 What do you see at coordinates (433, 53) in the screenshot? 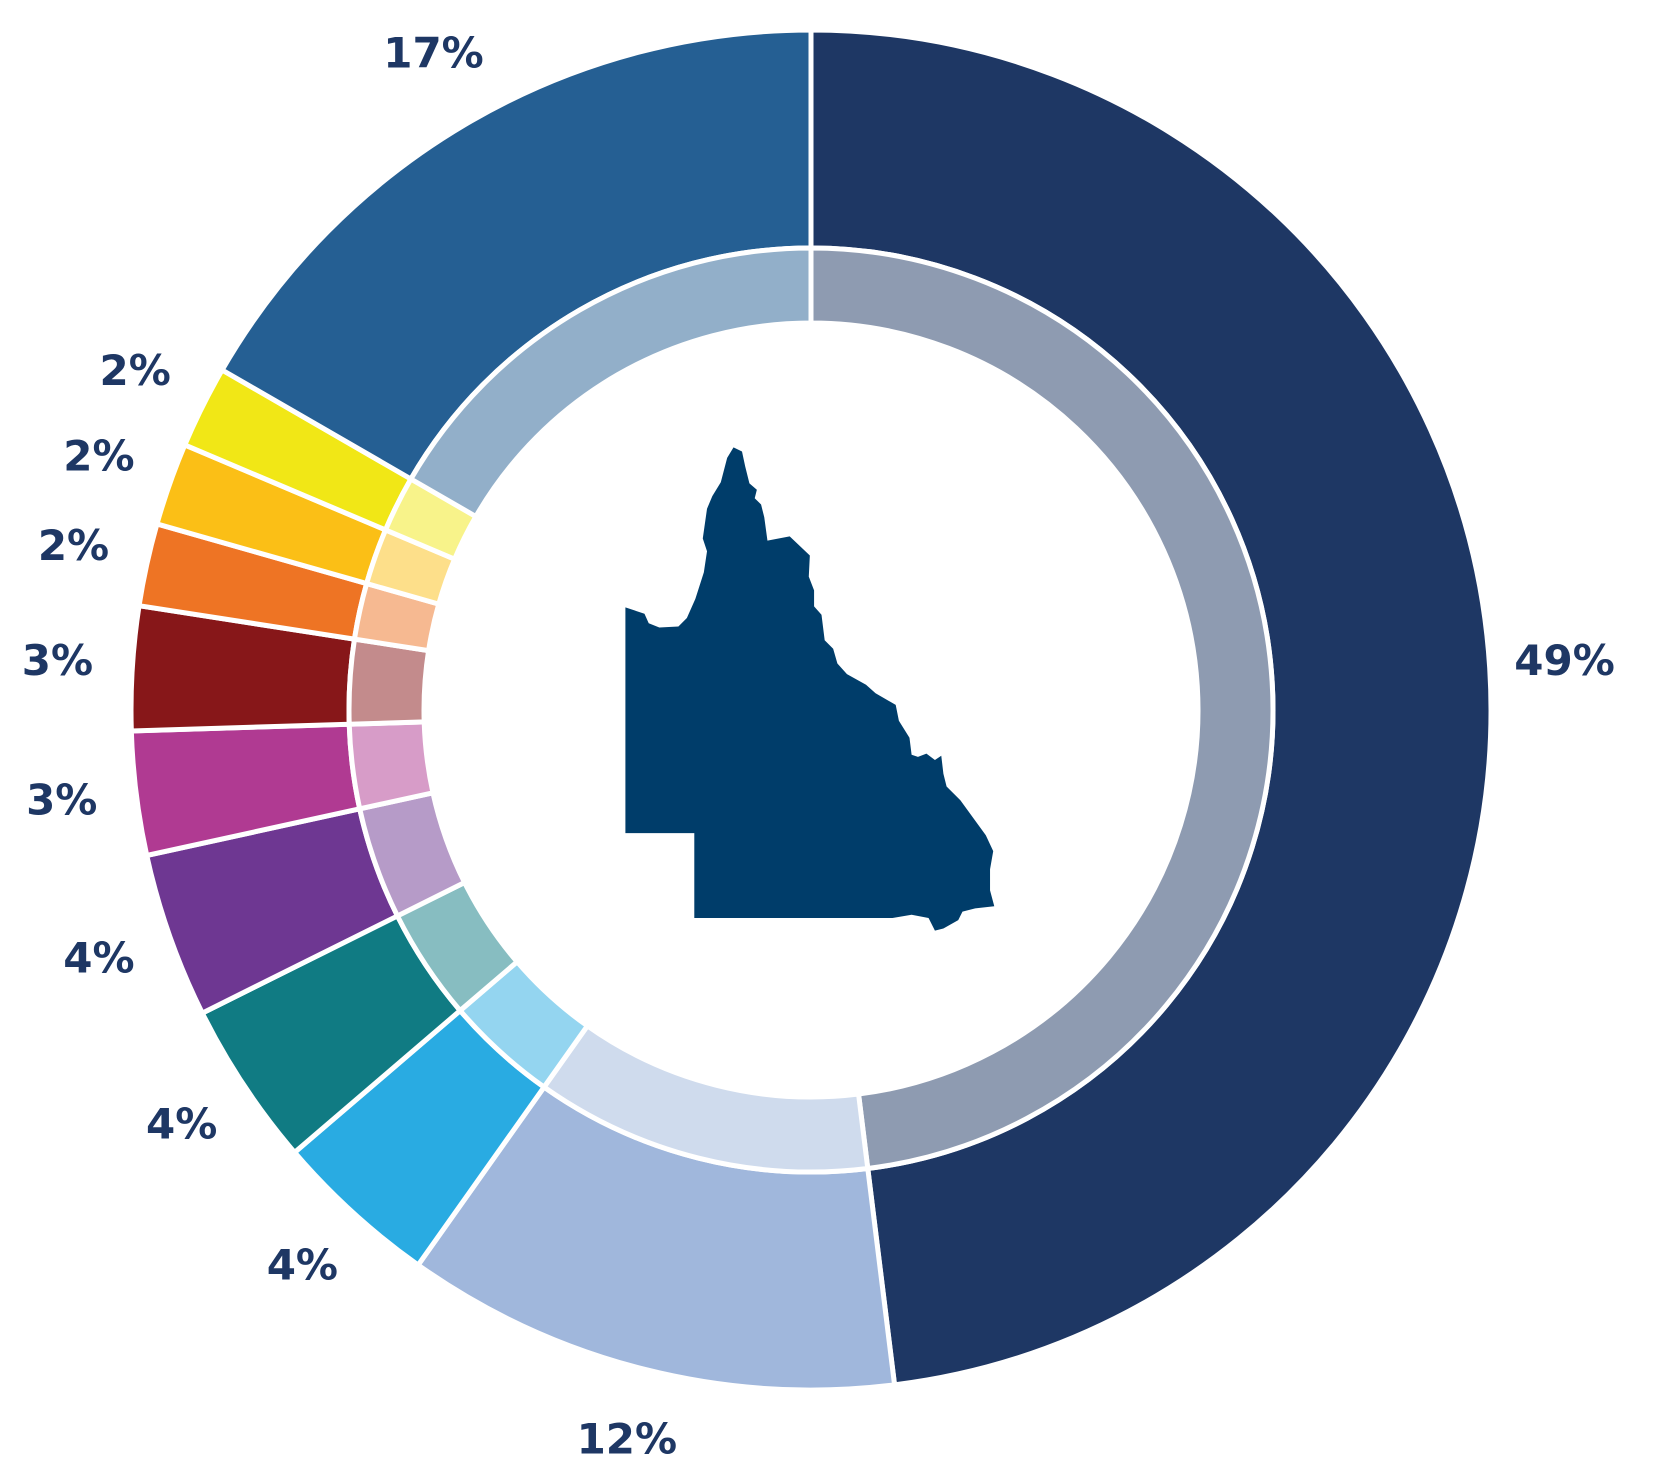
I see `data-label: 17%` at bounding box center [433, 53].